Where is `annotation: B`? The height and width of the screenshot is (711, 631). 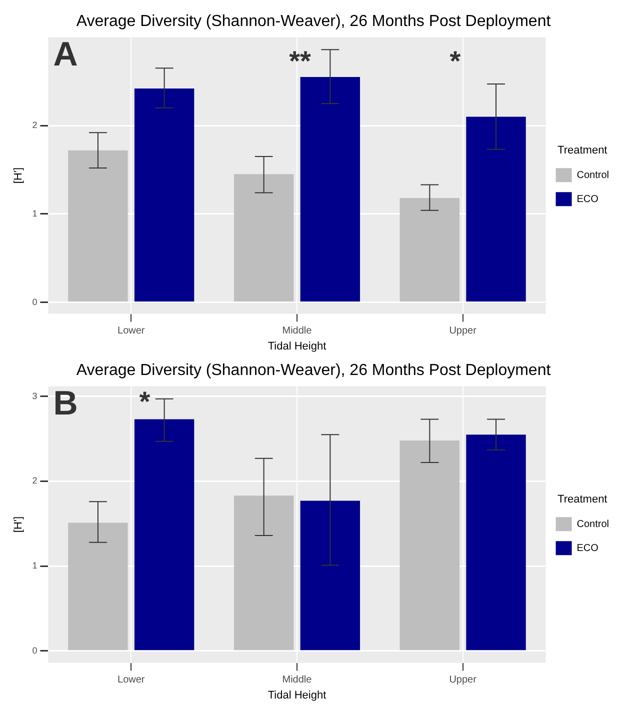
annotation: B is located at coordinates (65, 403).